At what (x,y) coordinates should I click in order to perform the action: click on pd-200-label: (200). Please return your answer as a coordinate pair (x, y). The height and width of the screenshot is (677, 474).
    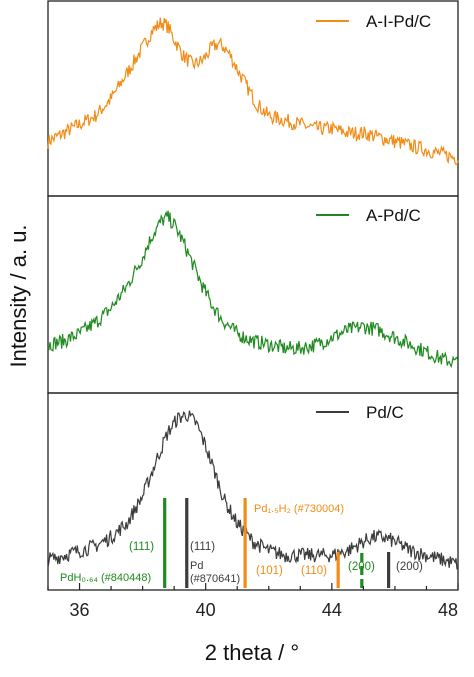
    Looking at the image, I should click on (409, 567).